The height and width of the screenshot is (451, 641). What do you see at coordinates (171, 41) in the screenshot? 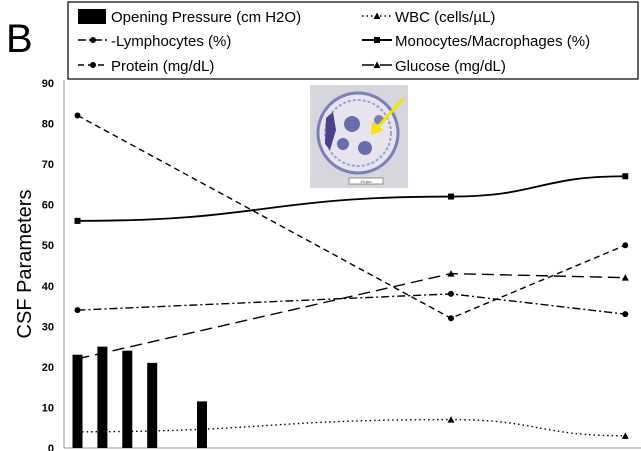
I see `legend-label: -Lymphocytes (%)` at bounding box center [171, 41].